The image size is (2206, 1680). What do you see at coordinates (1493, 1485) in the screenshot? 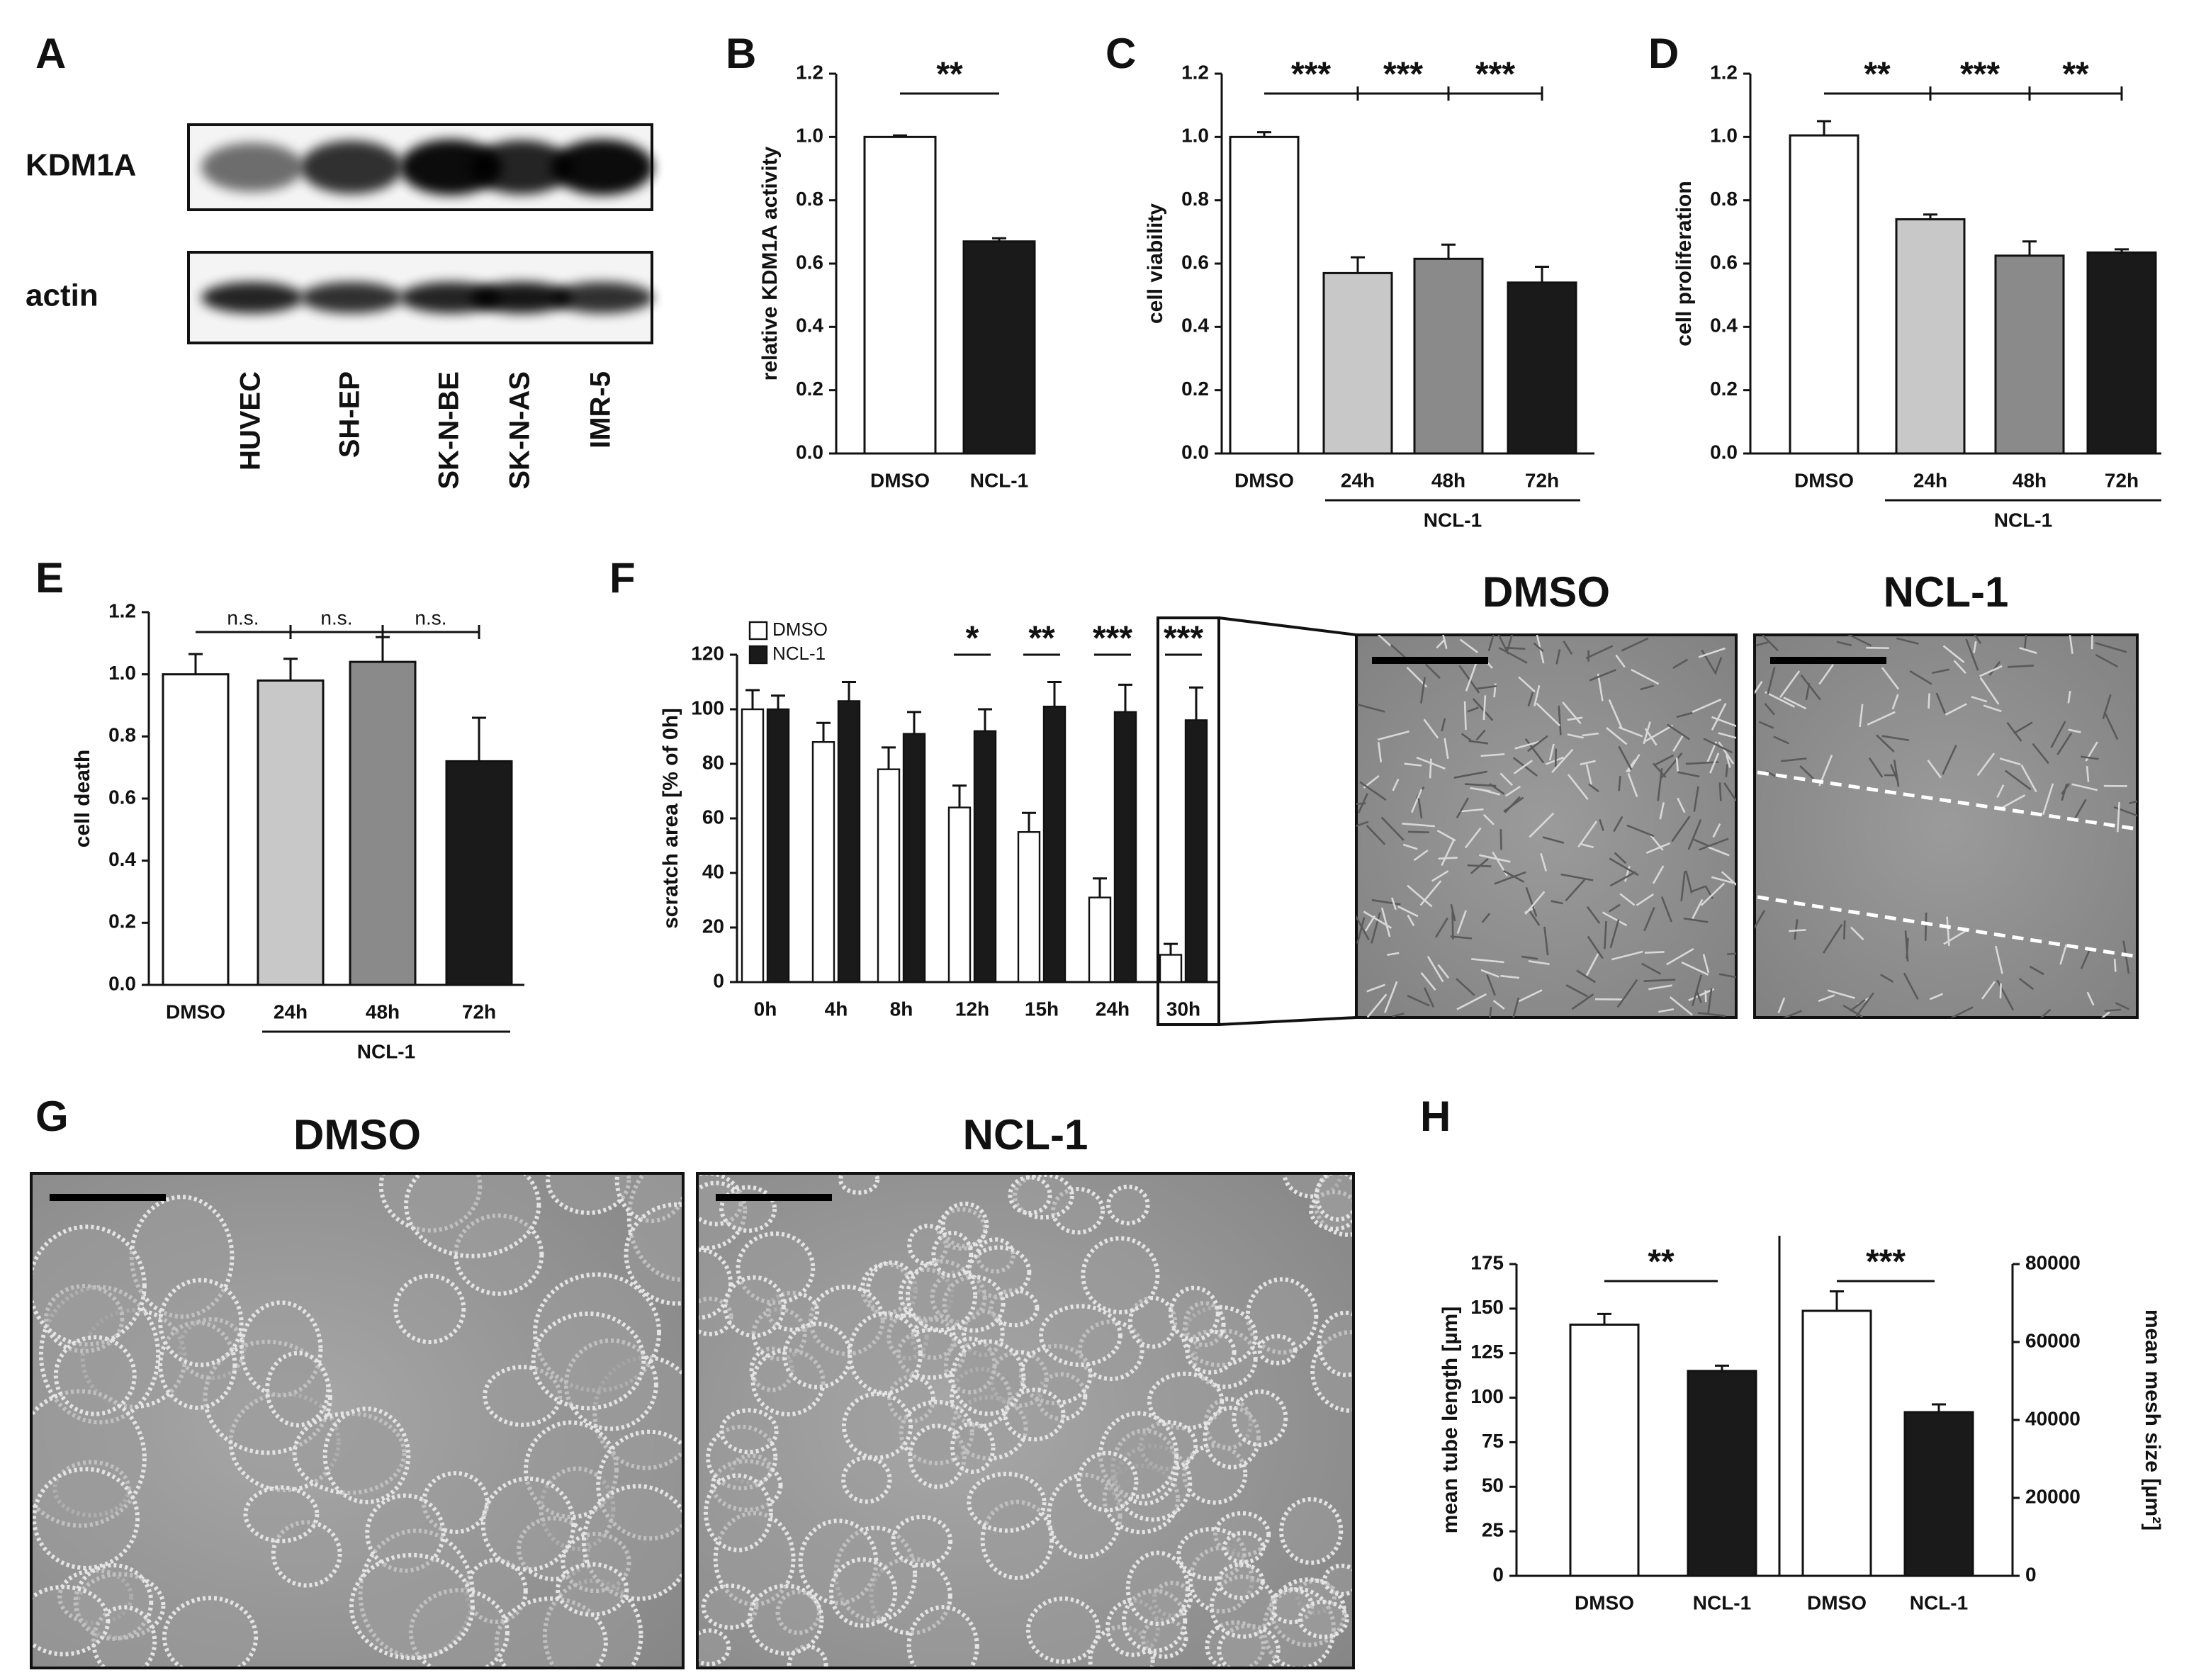
I see `y-tick-label: 50` at bounding box center [1493, 1485].